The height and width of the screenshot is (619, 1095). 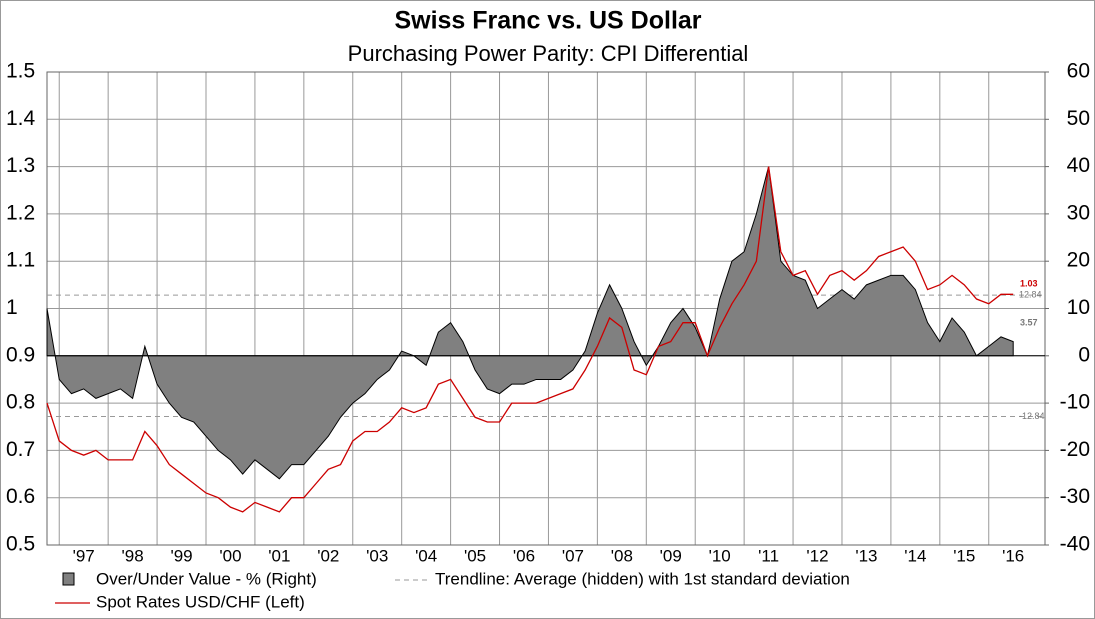 I want to click on x-tick-label: '09, so click(x=671, y=555).